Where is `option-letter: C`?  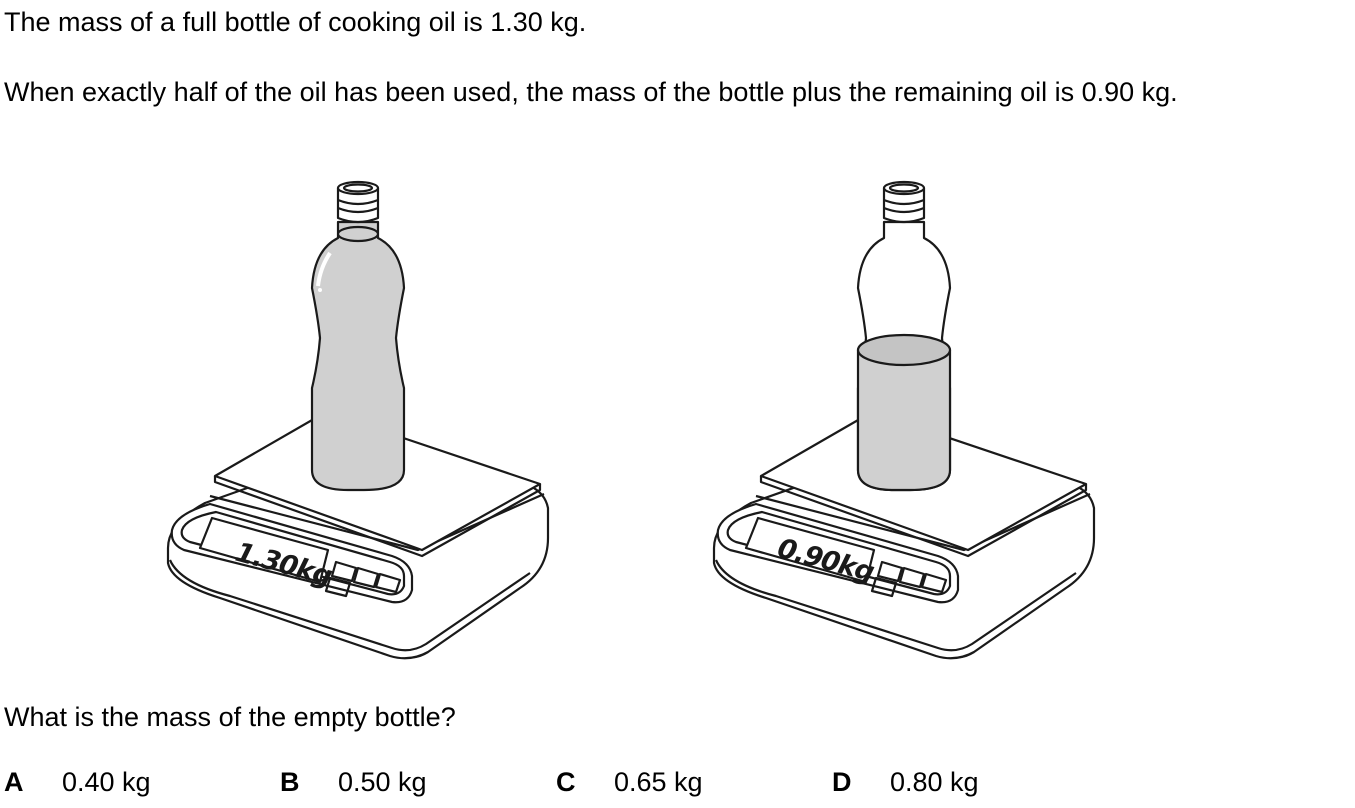
option-letter: C is located at coordinates (566, 782).